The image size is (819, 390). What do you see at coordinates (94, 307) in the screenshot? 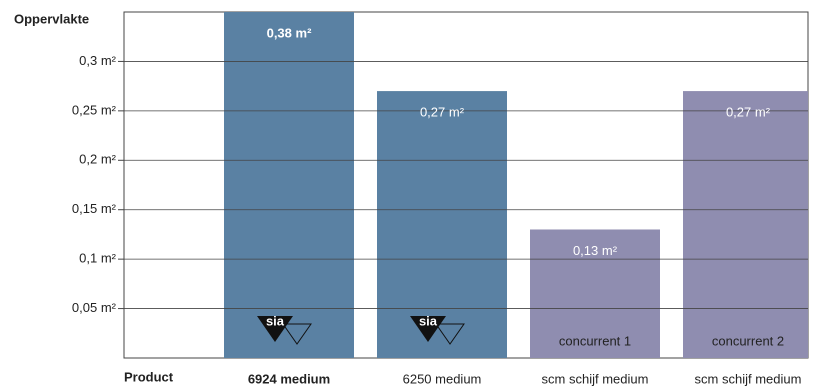
I see `y-tick-label: 0,05 m²` at bounding box center [94, 307].